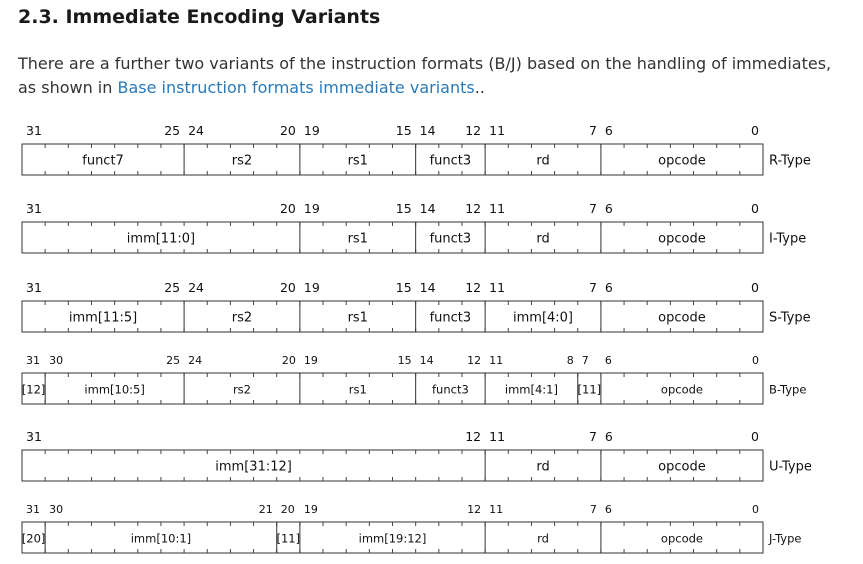 The image size is (863, 564). What do you see at coordinates (103, 161) in the screenshot?
I see `field-label: funct7` at bounding box center [103, 161].